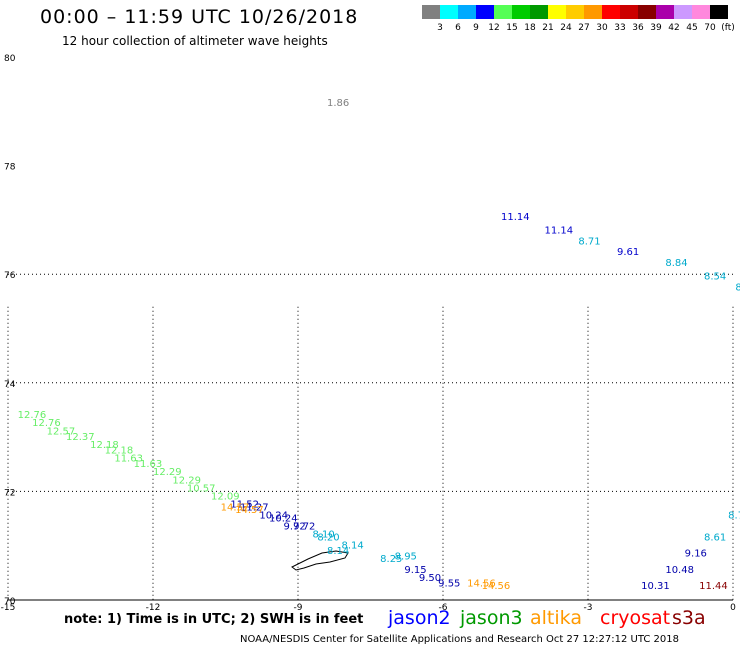 The height and width of the screenshot is (650, 740). Describe the element at coordinates (201, 488) in the screenshot. I see `wave-height-label: 10.57` at that location.